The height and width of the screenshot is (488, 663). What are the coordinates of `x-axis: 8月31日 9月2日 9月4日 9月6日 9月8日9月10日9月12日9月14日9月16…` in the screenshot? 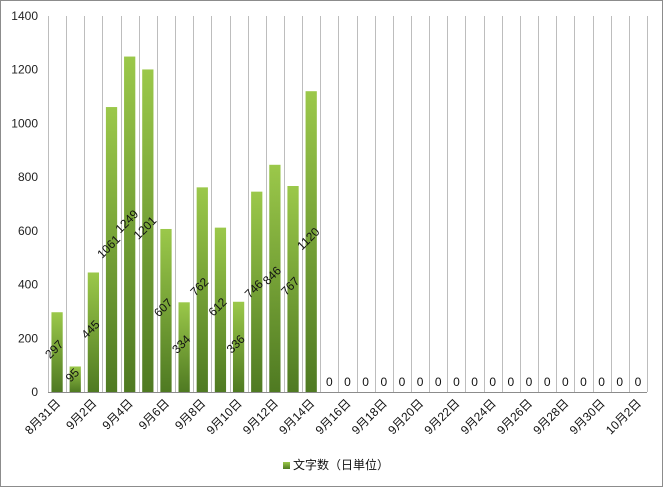 It's located at (333, 416).